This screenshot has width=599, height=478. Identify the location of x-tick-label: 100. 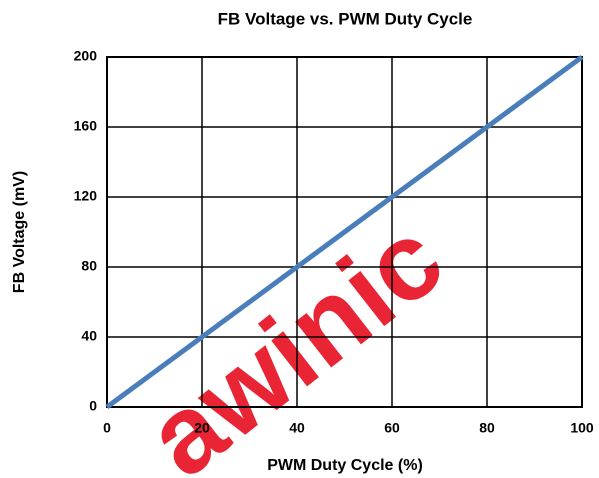
(582, 428).